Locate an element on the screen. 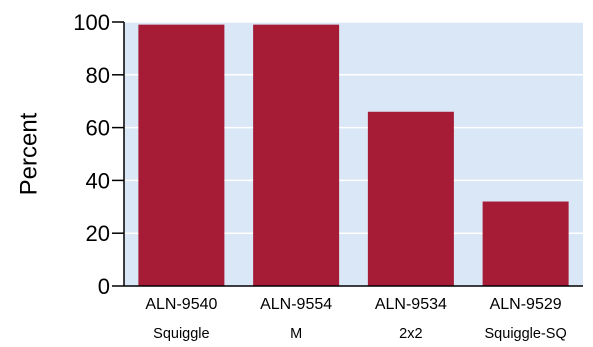  y-axis-label: Percent is located at coordinates (28, 153).